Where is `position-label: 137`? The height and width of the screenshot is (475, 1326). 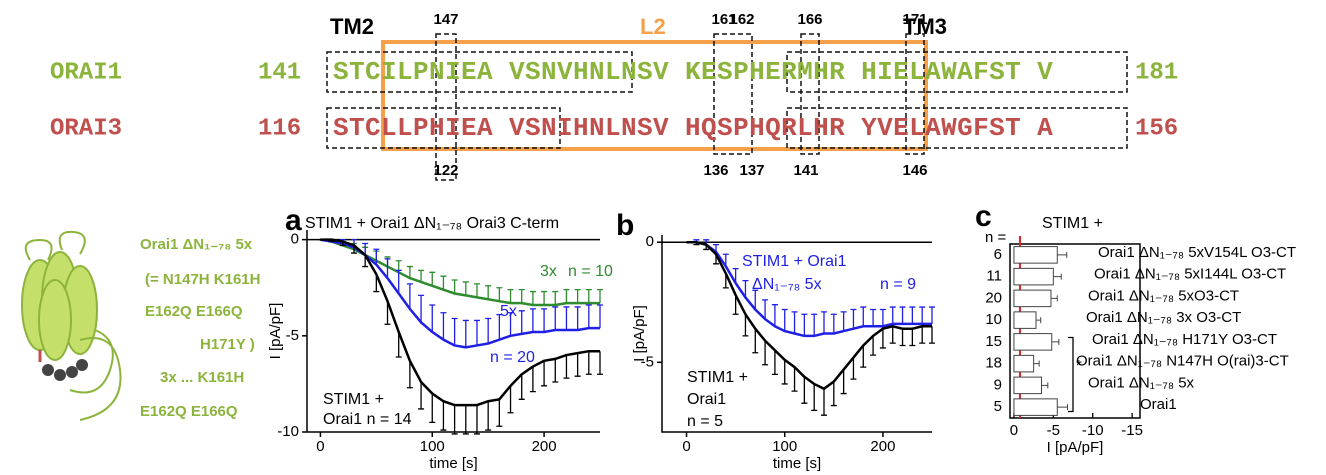 position-label: 137 is located at coordinates (751, 170).